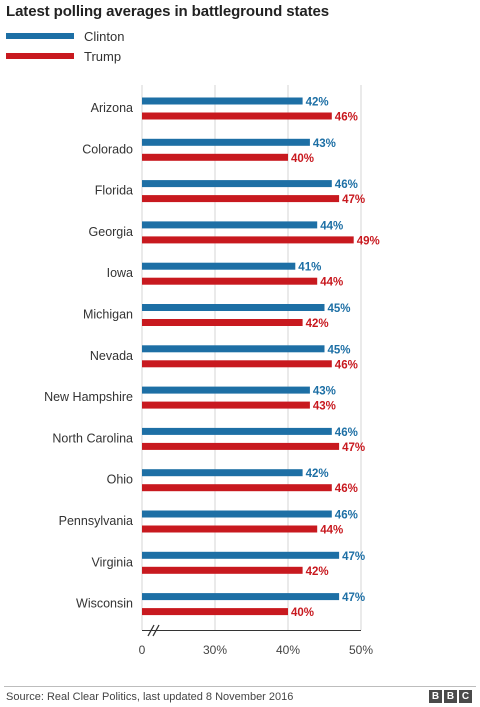 The image size is (480, 707). What do you see at coordinates (240, 686) in the screenshot?
I see `footer-divider` at bounding box center [240, 686].